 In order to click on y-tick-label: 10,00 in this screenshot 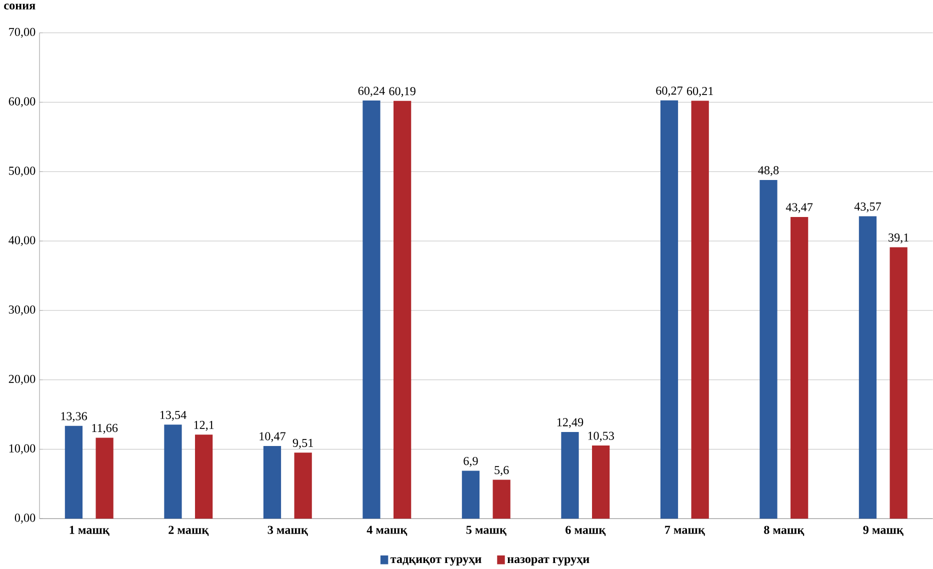, I will do `click(22, 449)`.